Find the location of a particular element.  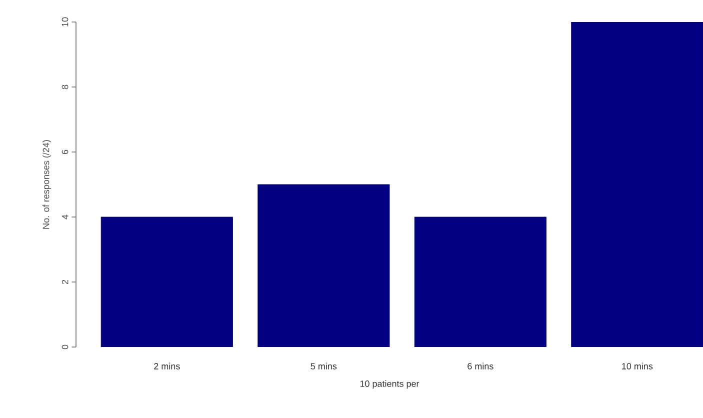

y-tick-label: 4 is located at coordinates (65, 217).